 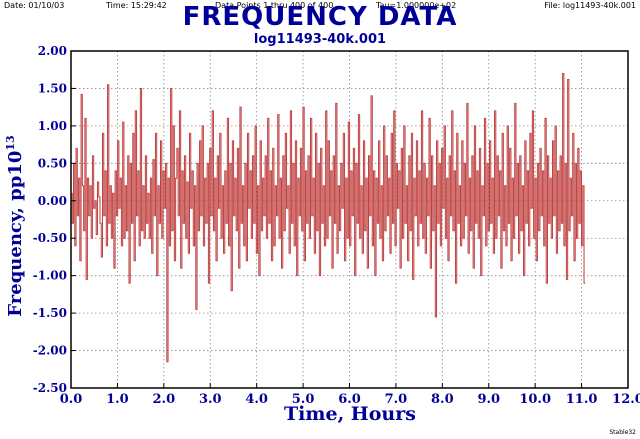 What do you see at coordinates (50, 313) in the screenshot?
I see `y-tick-label: -1.50` at bounding box center [50, 313].